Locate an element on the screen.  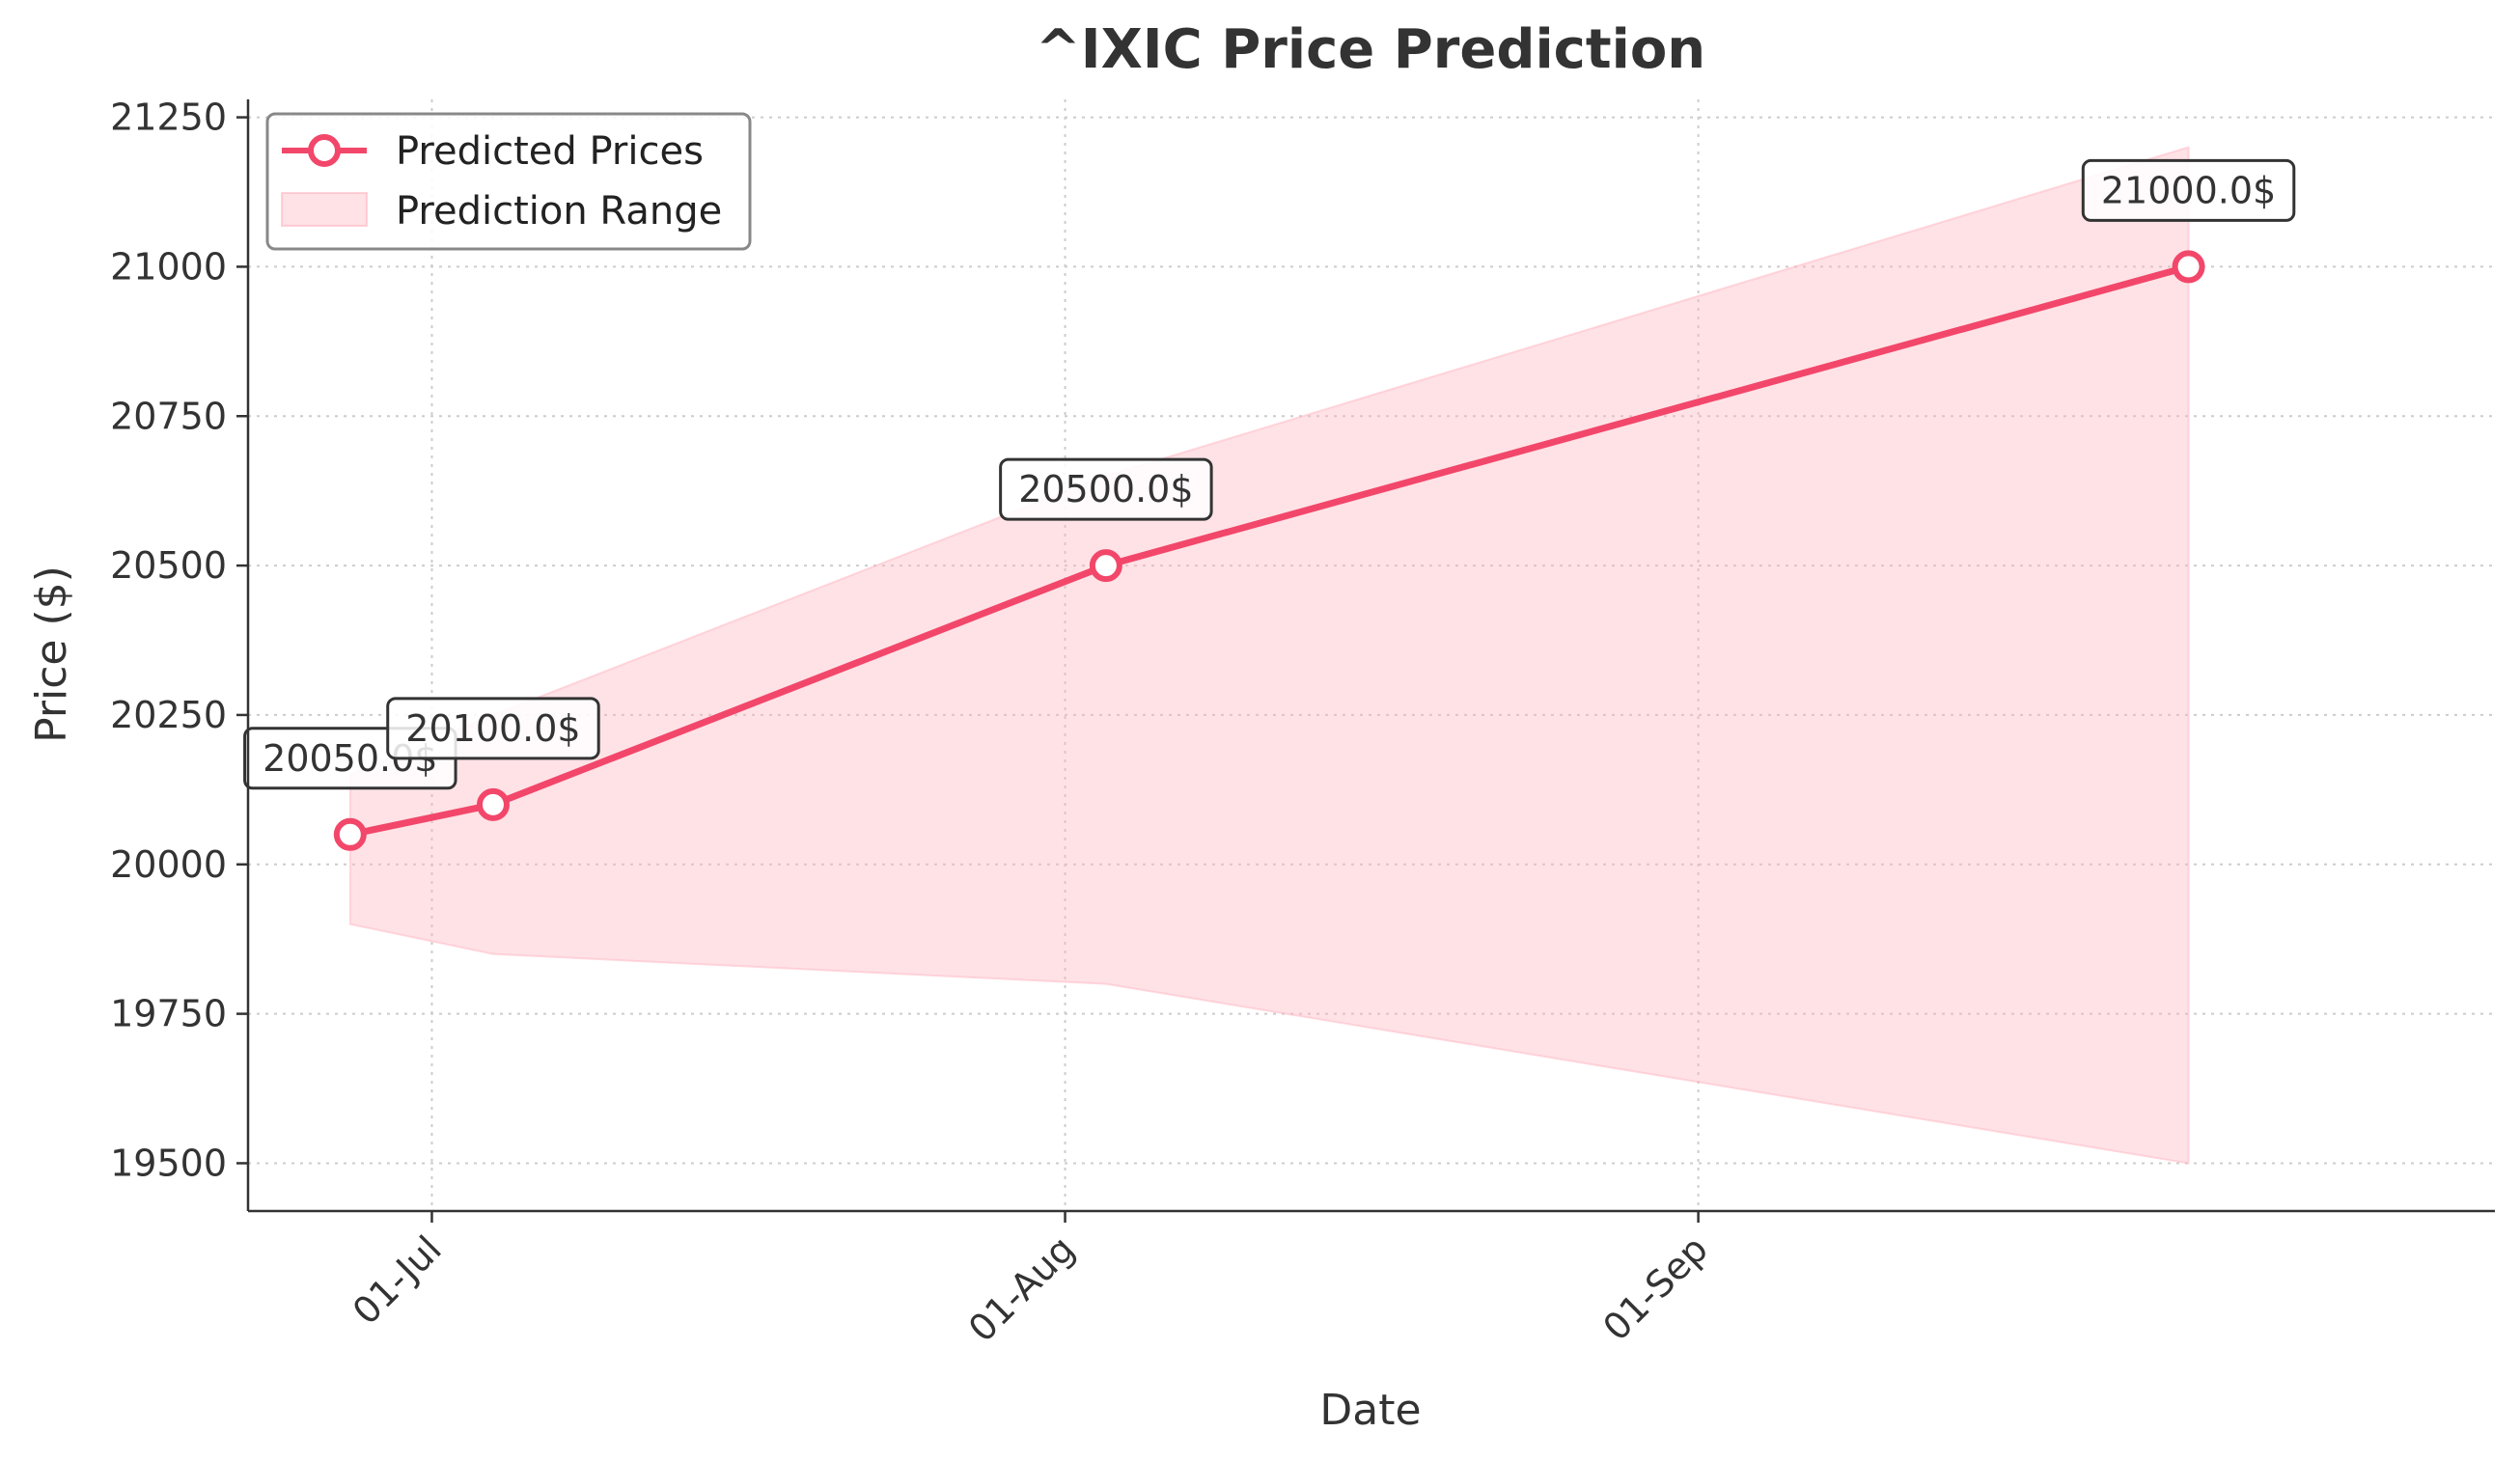
y-tick-label: 19750 is located at coordinates (168, 1014).